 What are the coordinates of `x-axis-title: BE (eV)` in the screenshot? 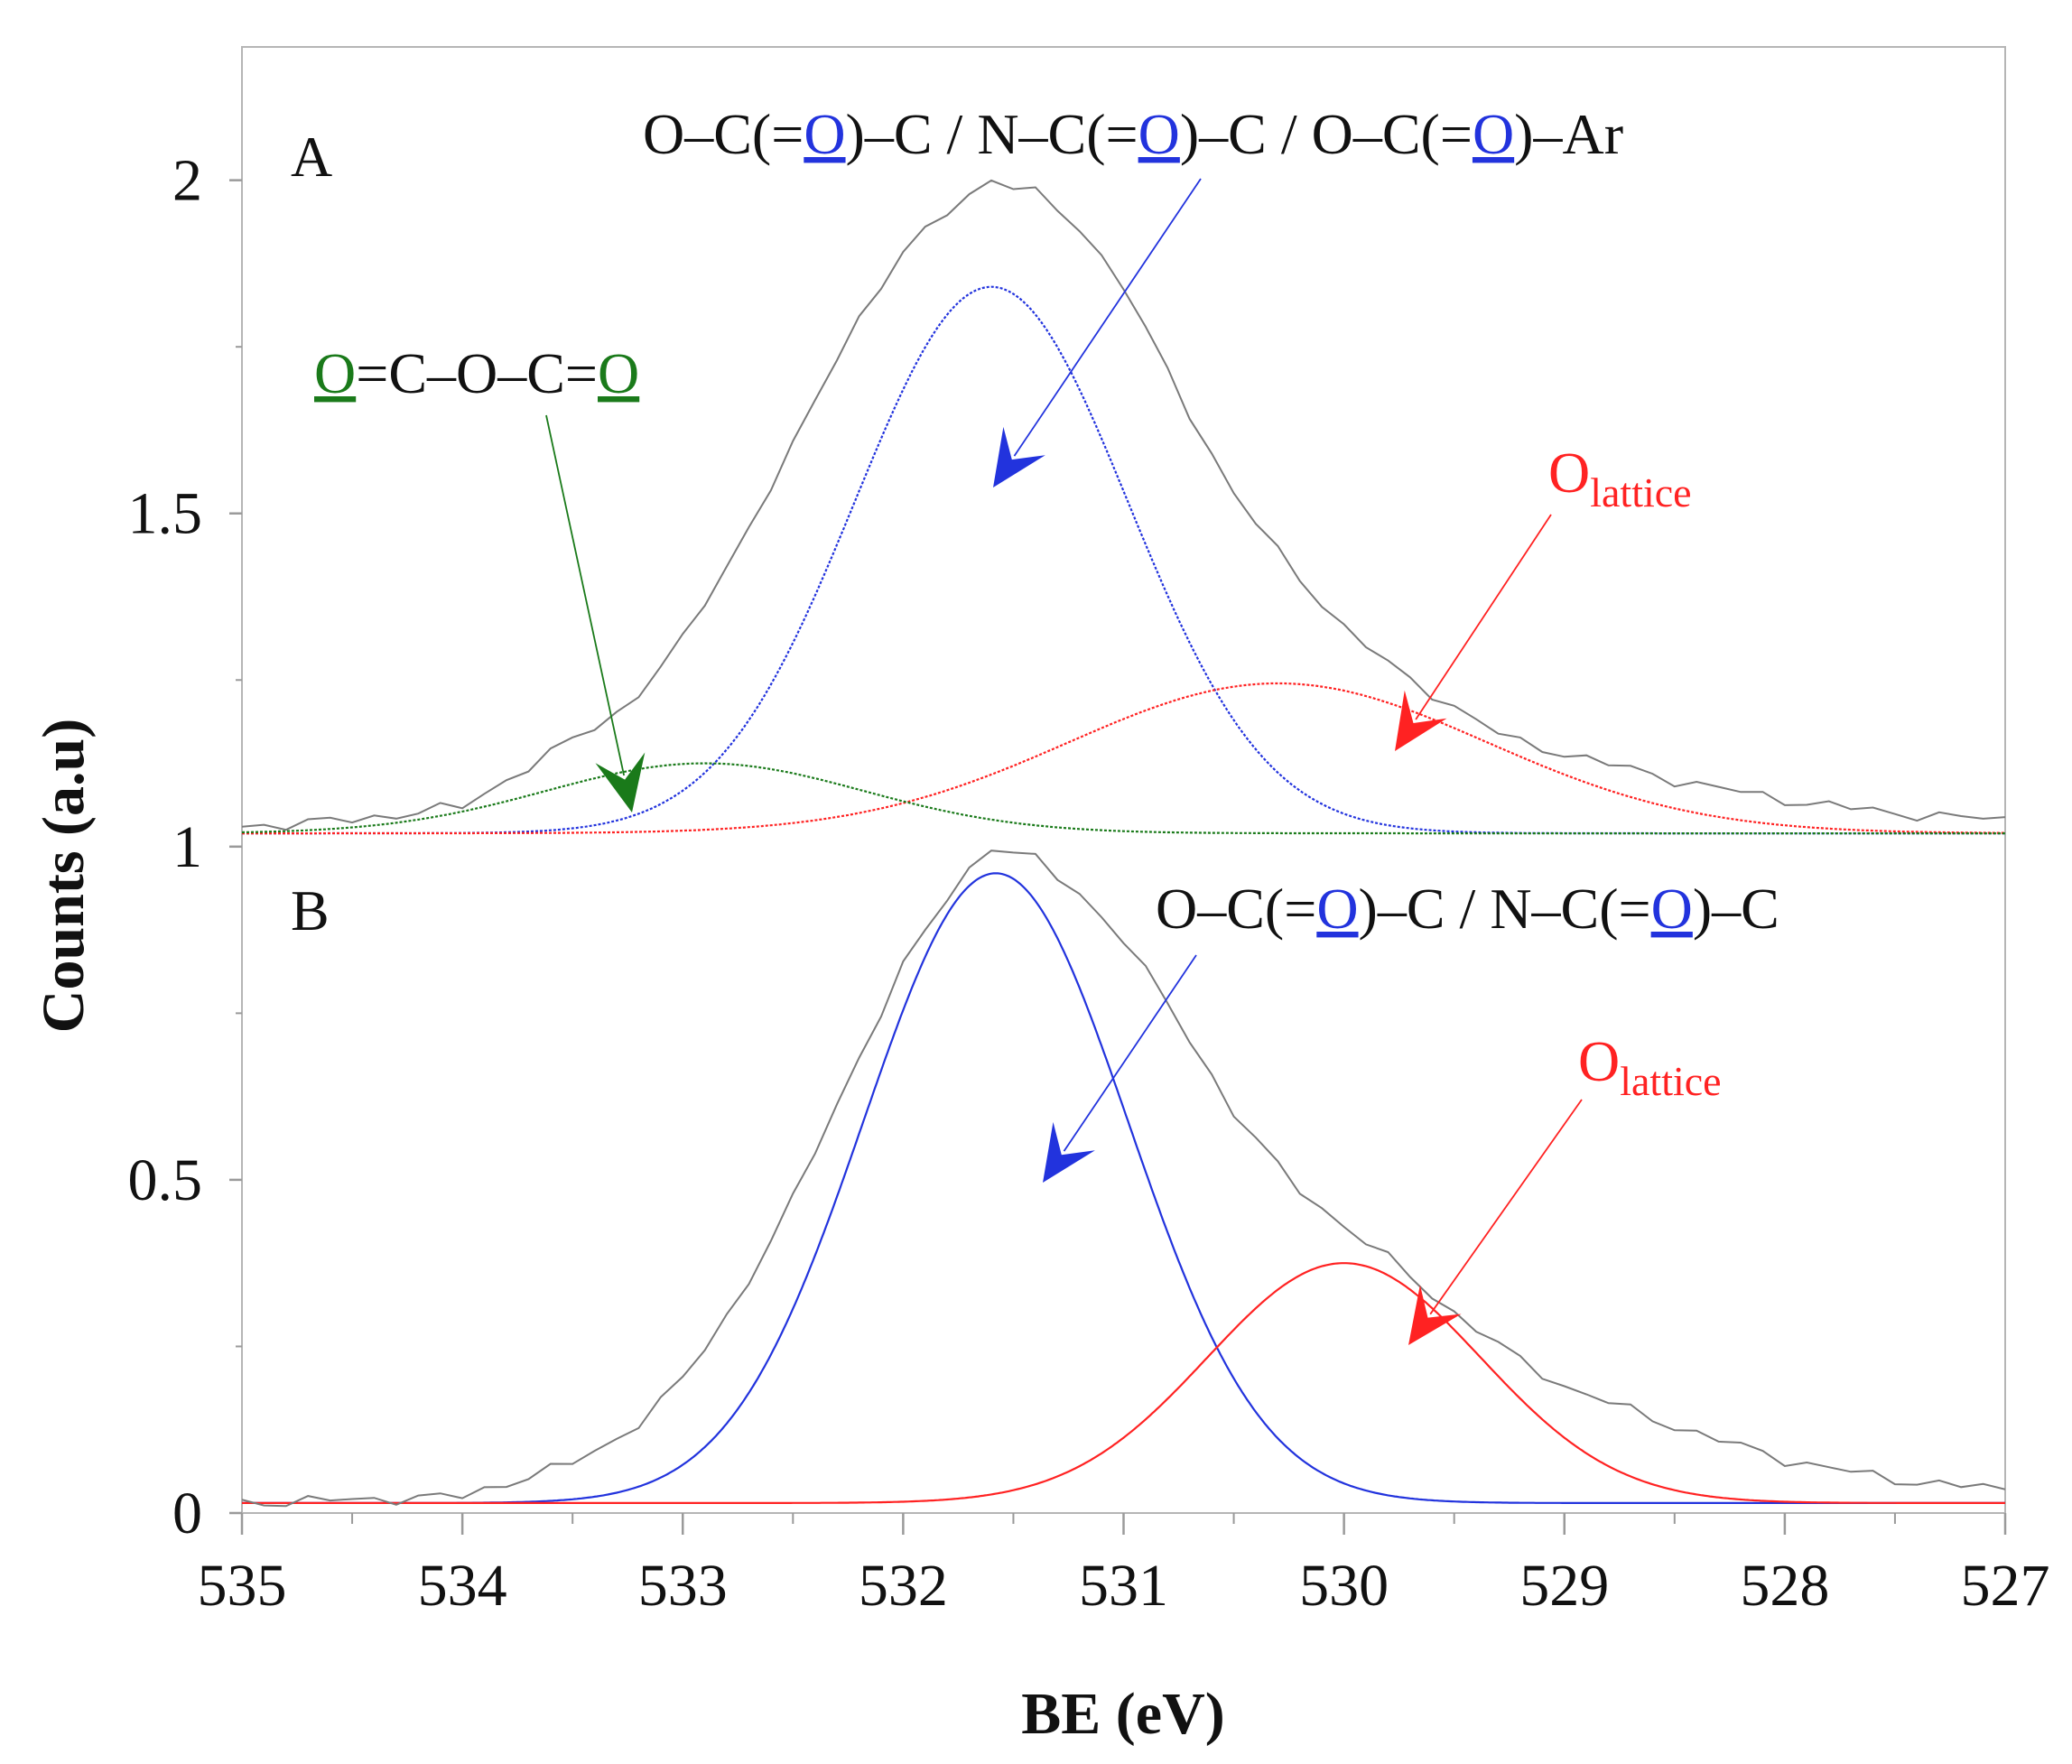 It's located at (1122, 1714).